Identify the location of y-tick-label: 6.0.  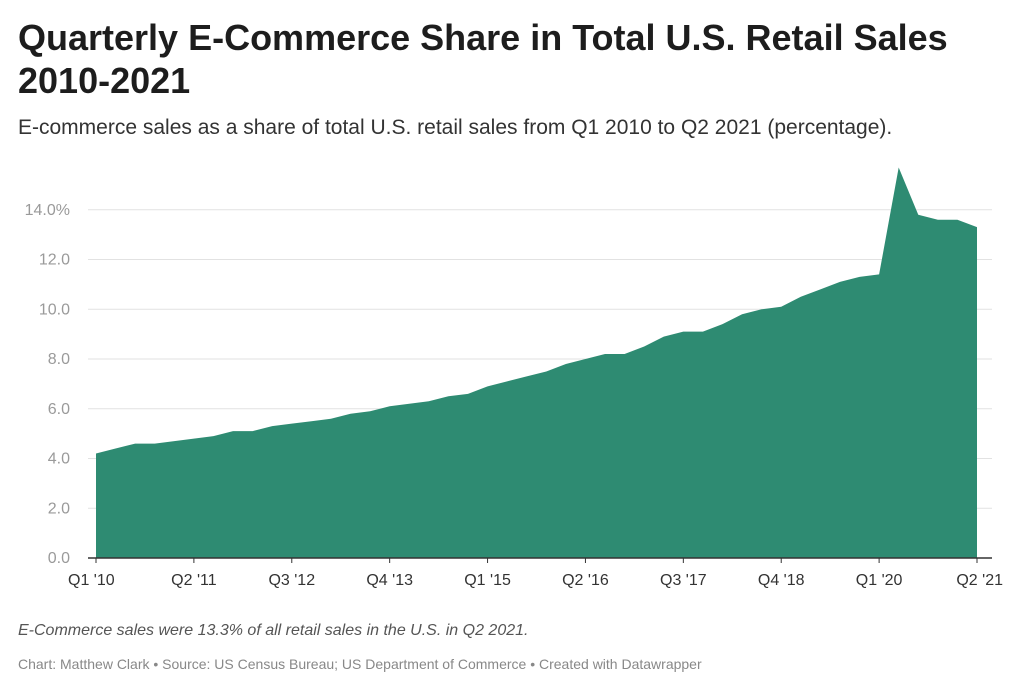
(59, 409).